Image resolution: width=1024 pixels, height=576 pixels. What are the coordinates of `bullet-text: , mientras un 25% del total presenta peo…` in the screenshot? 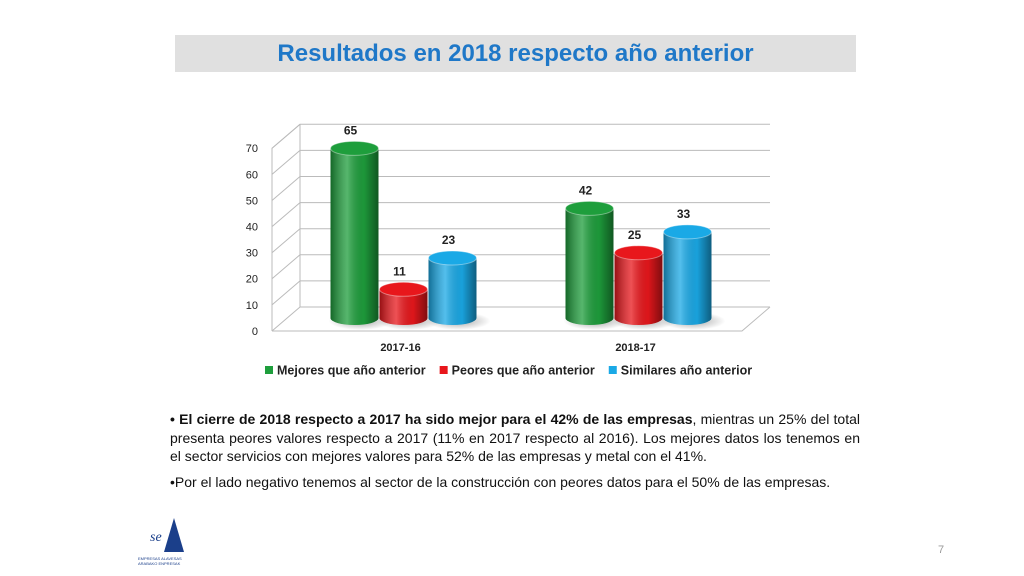 It's located at (515, 437).